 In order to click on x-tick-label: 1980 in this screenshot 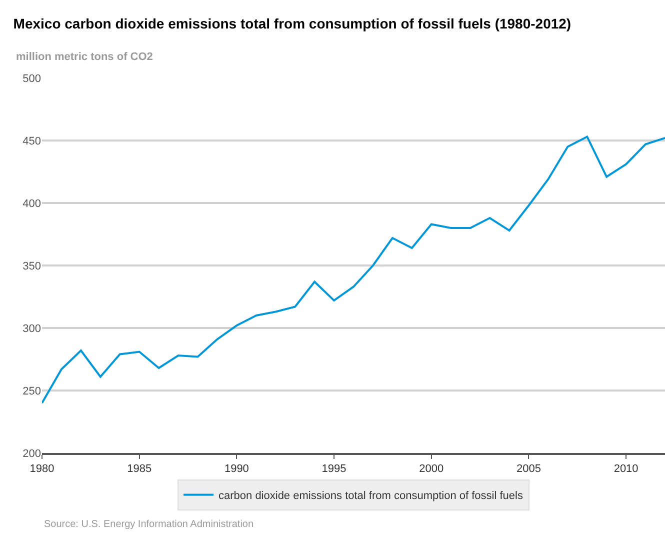, I will do `click(42, 469)`.